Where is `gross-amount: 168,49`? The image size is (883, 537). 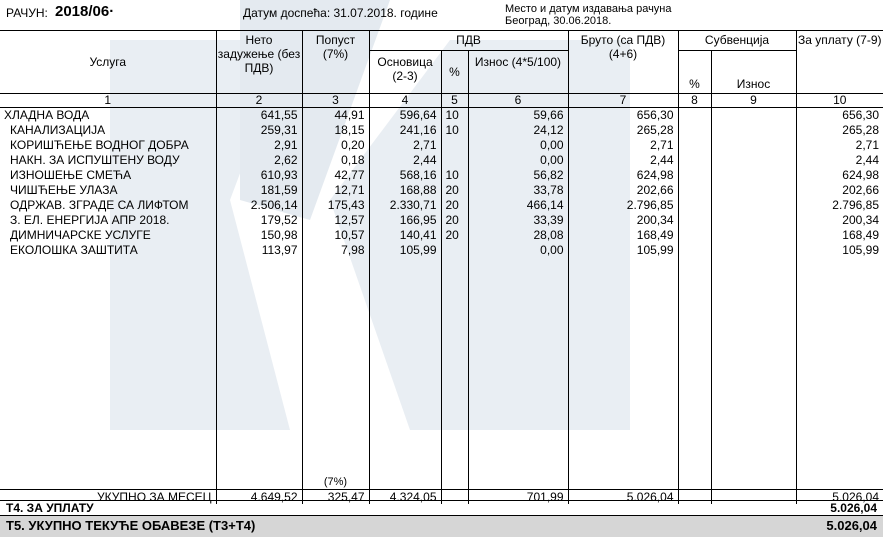
gross-amount: 168,49 is located at coordinates (622, 235).